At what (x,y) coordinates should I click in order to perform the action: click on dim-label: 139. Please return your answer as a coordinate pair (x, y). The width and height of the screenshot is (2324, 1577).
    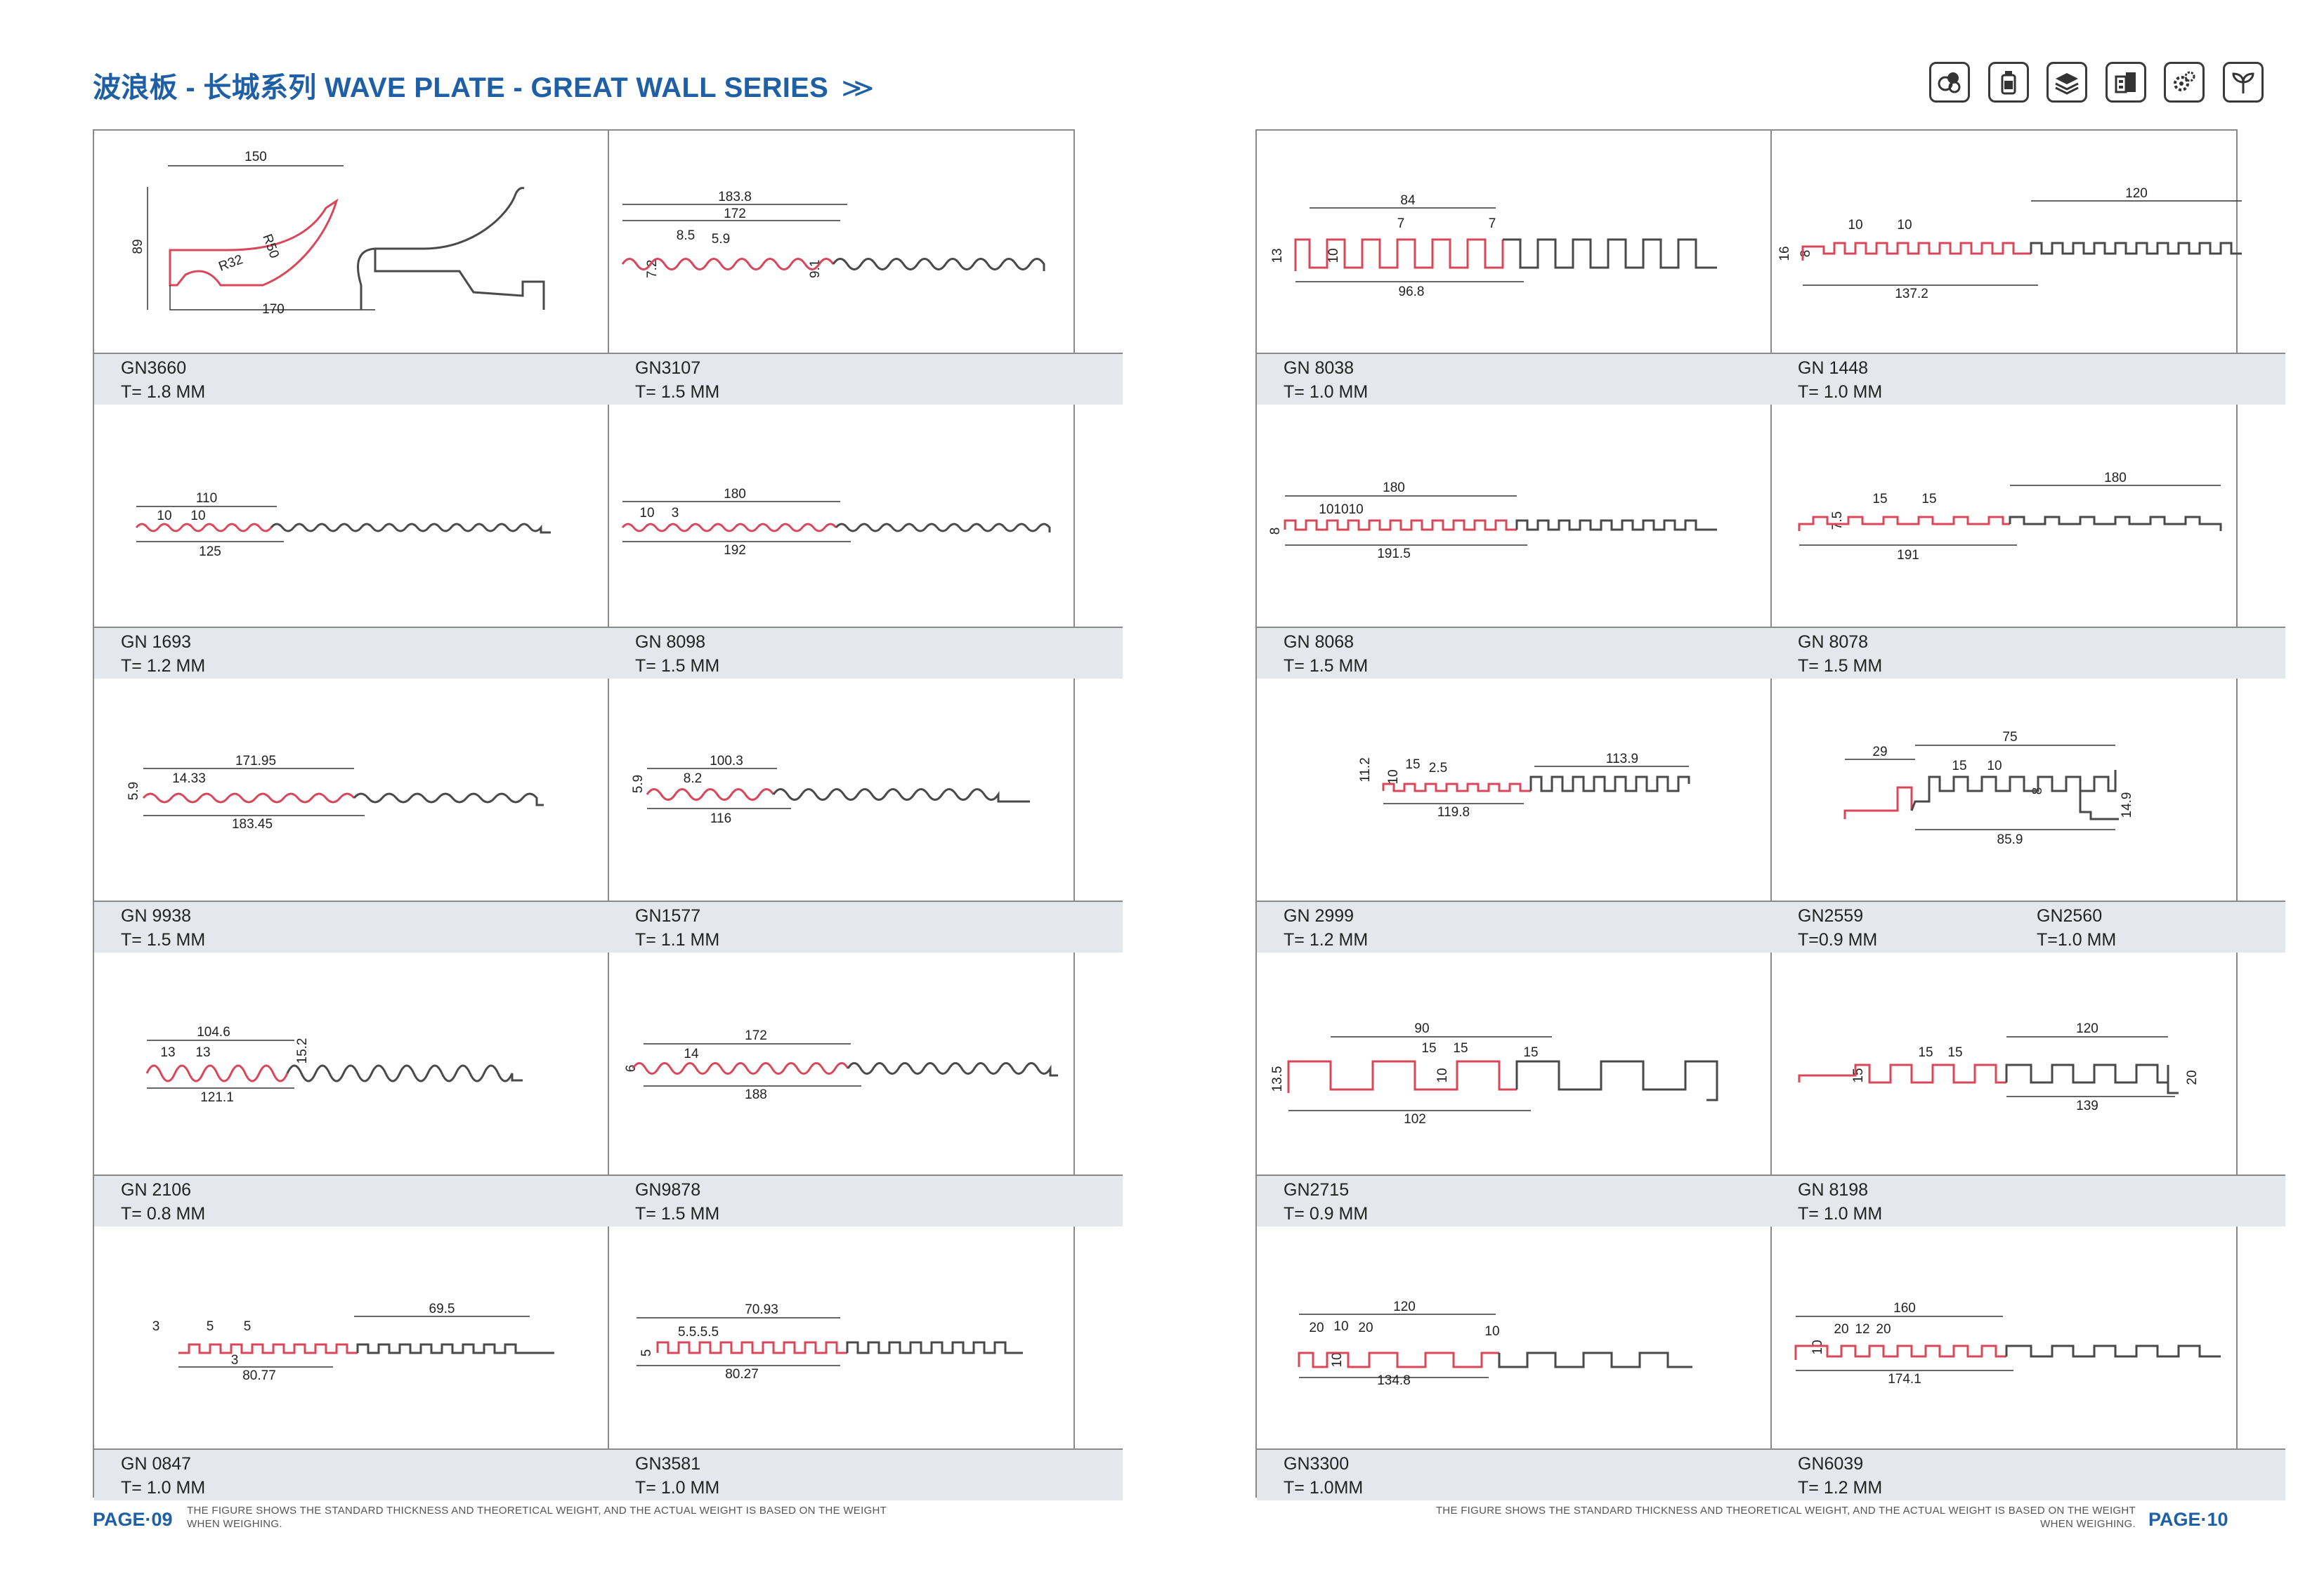
    Looking at the image, I should click on (2087, 1106).